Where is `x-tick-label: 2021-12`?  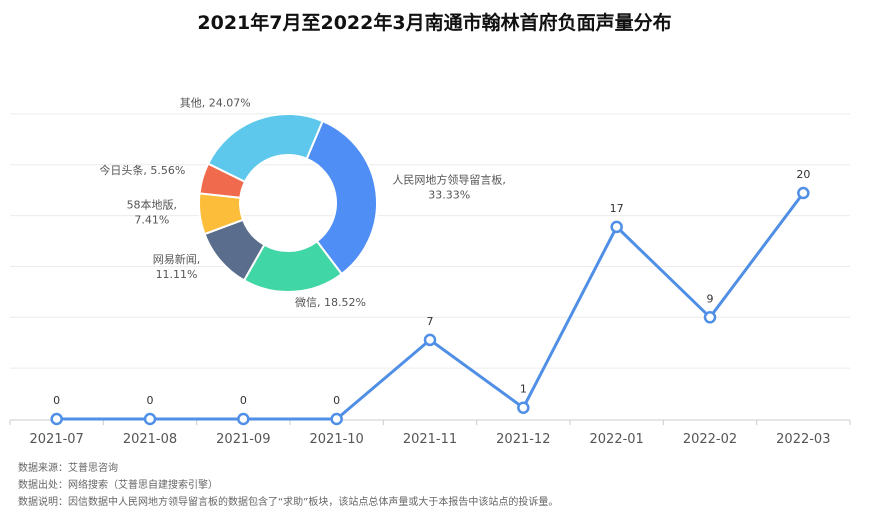
x-tick-label: 2021-12 is located at coordinates (523, 439).